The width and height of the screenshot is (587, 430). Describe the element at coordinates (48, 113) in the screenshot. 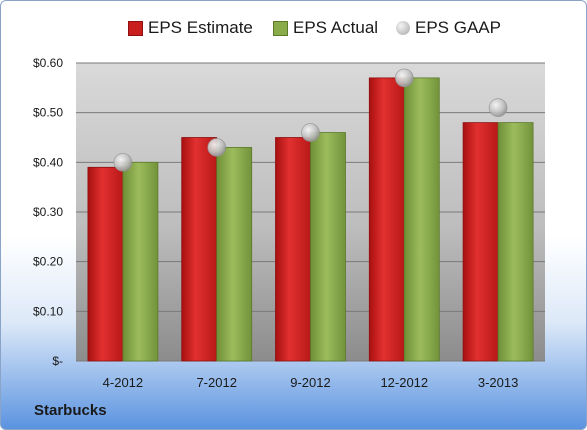

I see `y-tick-label: $0.50` at that location.